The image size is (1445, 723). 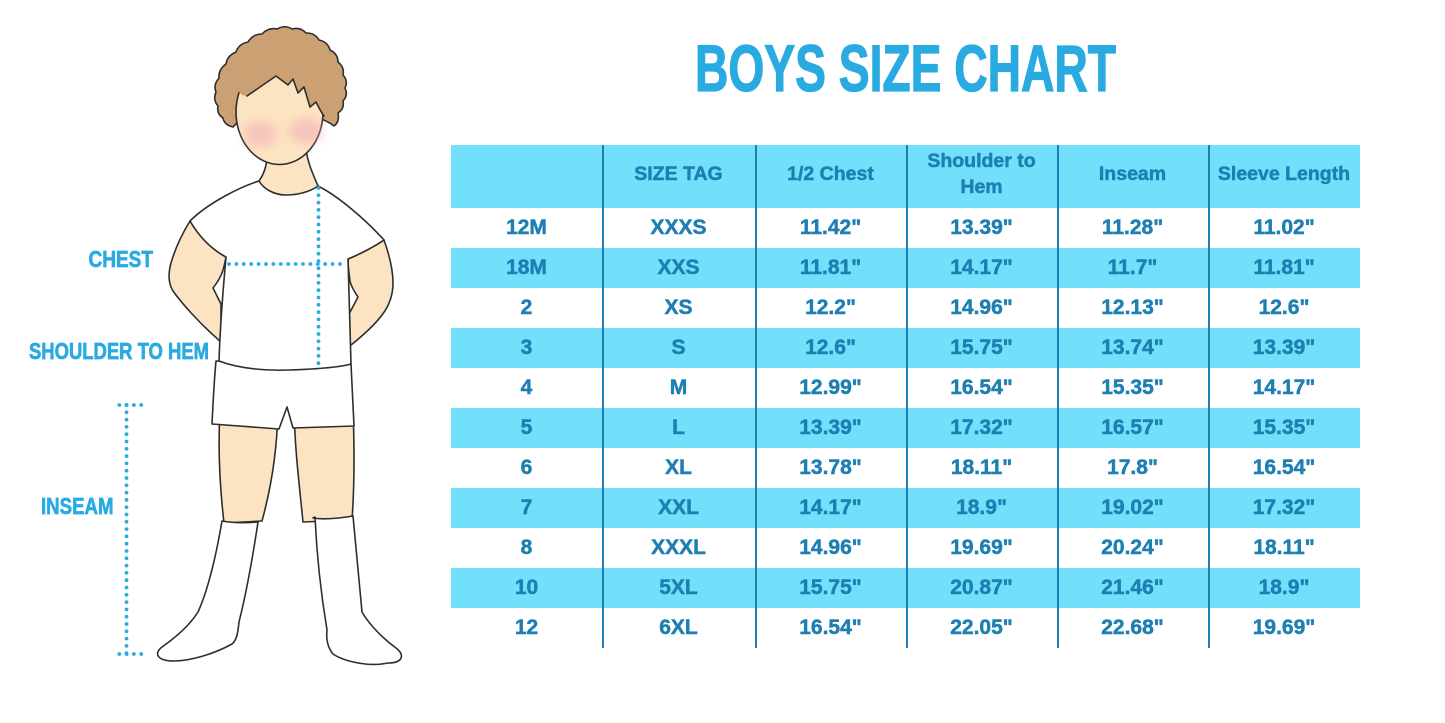 What do you see at coordinates (121, 259) in the screenshot?
I see `svg-text: CHEST` at bounding box center [121, 259].